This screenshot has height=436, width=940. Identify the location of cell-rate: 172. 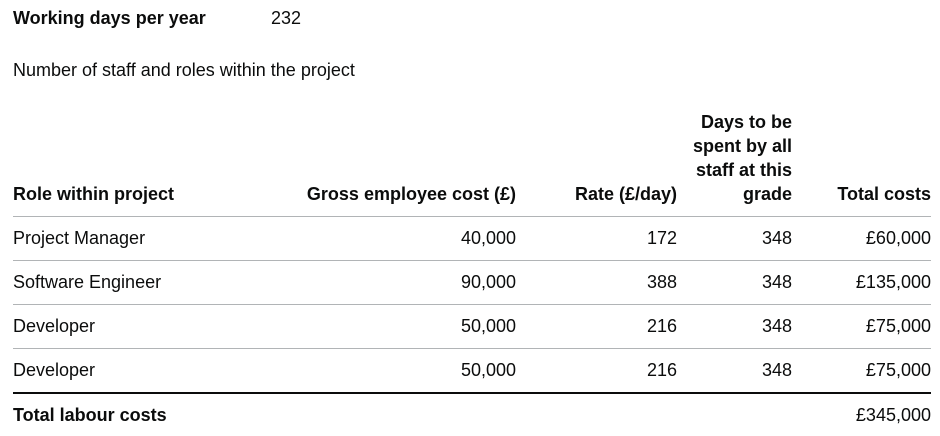
(596, 238).